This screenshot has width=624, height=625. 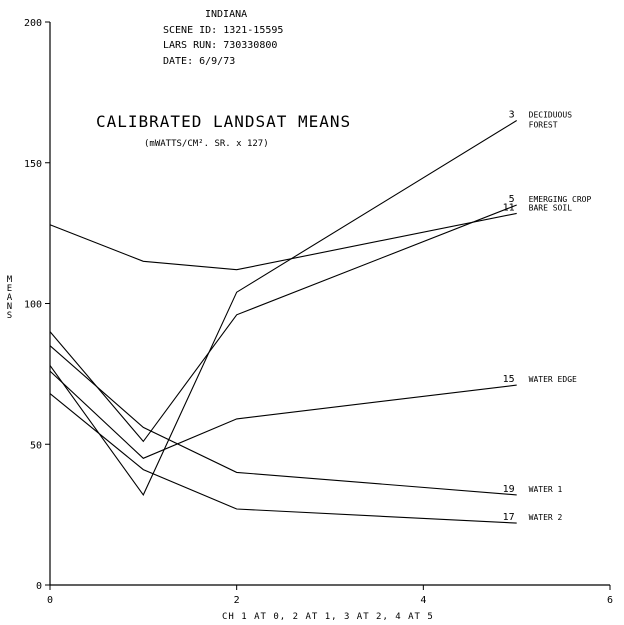 I want to click on y-axis-title-letter: N, so click(x=10, y=307).